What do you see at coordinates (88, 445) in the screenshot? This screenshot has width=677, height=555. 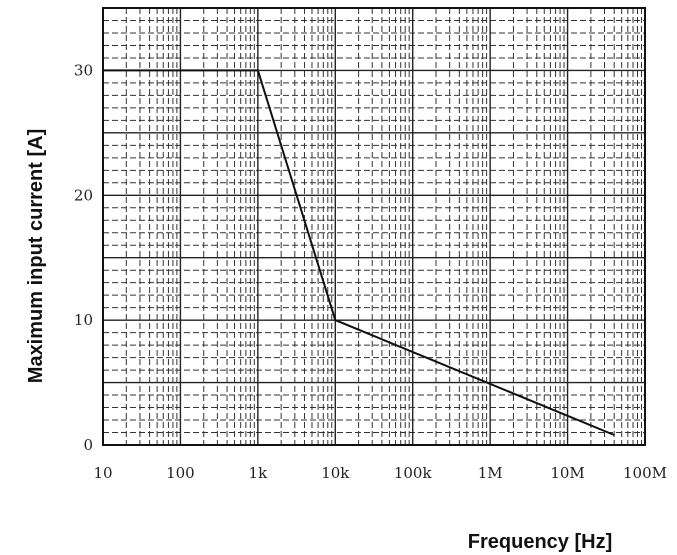 I see `y-tick-label: 0` at bounding box center [88, 445].